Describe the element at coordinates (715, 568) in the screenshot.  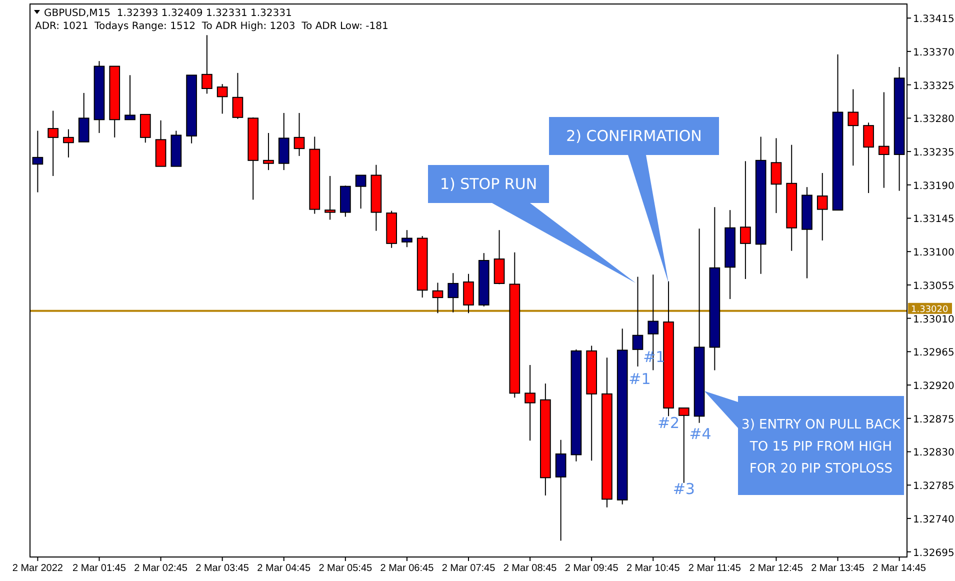
I see `x-tick-label: 2 Mar 11:45` at that location.